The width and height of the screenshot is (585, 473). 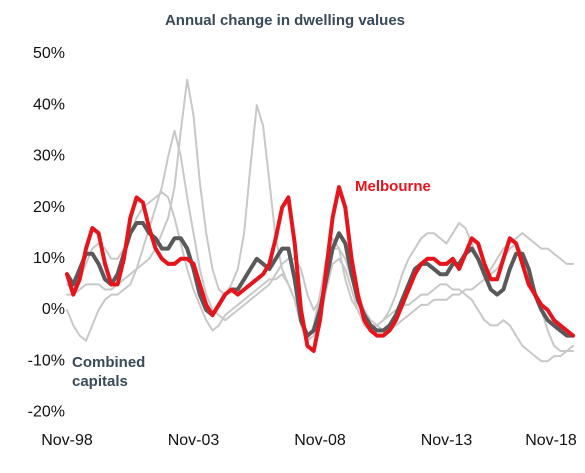 I want to click on y-tick-label: 0%, so click(x=53, y=309).